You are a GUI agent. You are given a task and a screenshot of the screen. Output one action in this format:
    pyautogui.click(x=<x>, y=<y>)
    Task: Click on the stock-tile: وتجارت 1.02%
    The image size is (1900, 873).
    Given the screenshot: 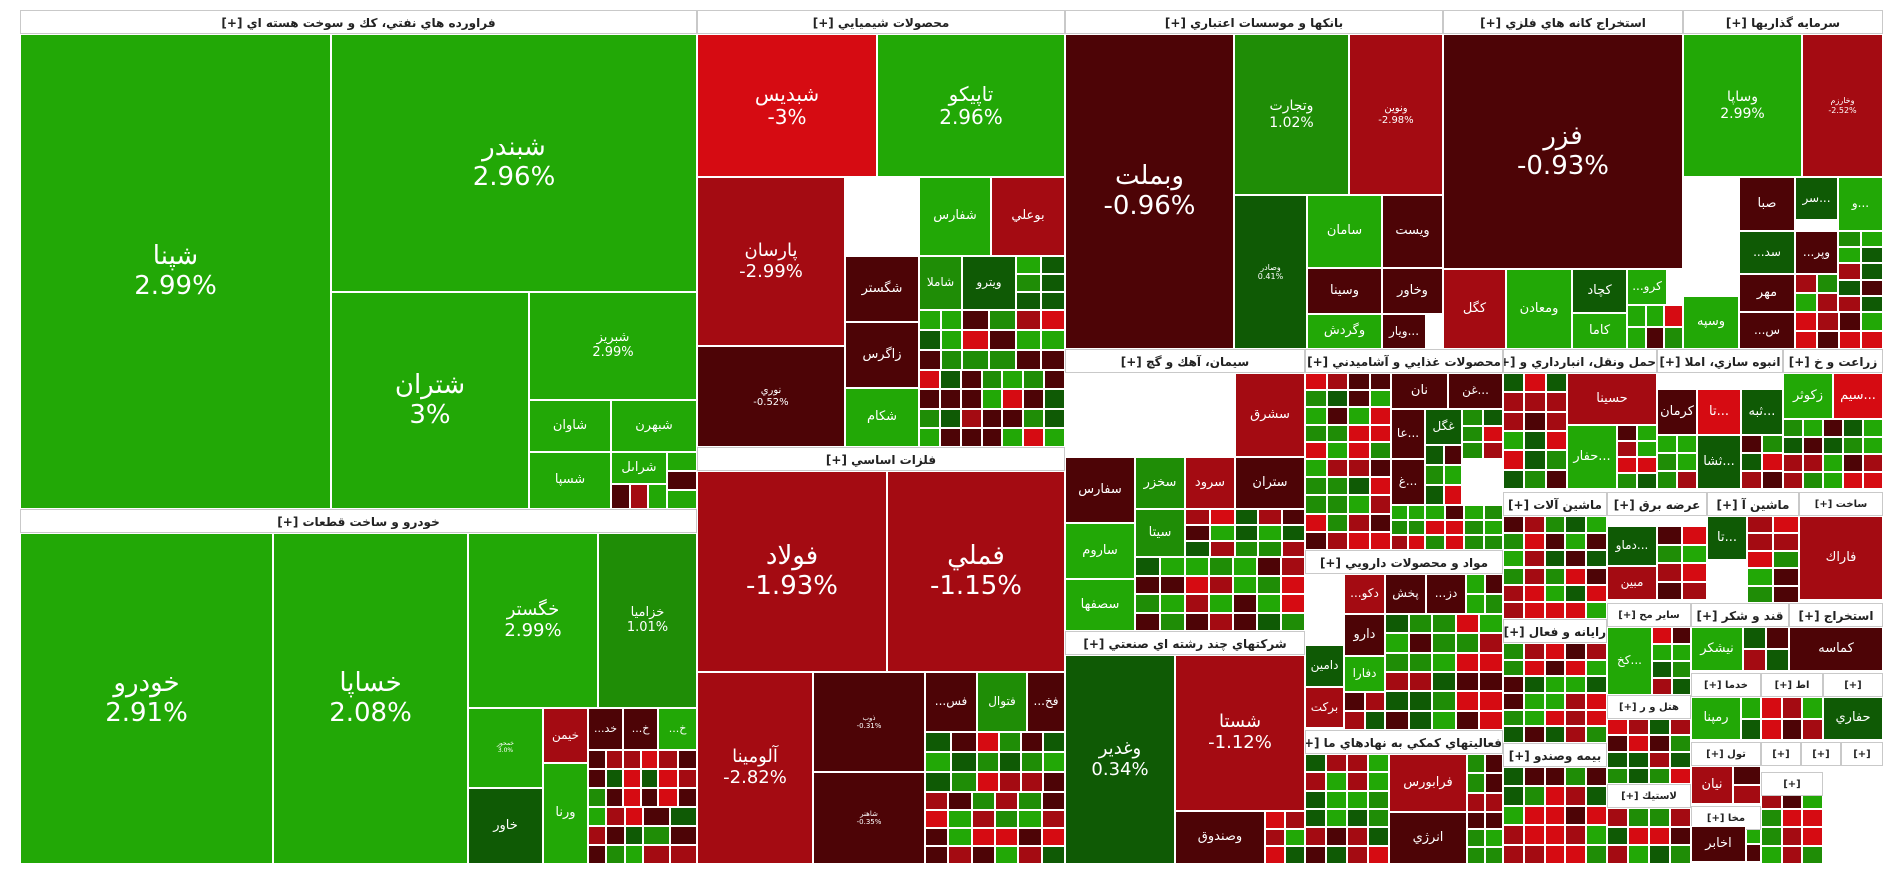 What is the action you would take?
    pyautogui.click(x=1291, y=114)
    